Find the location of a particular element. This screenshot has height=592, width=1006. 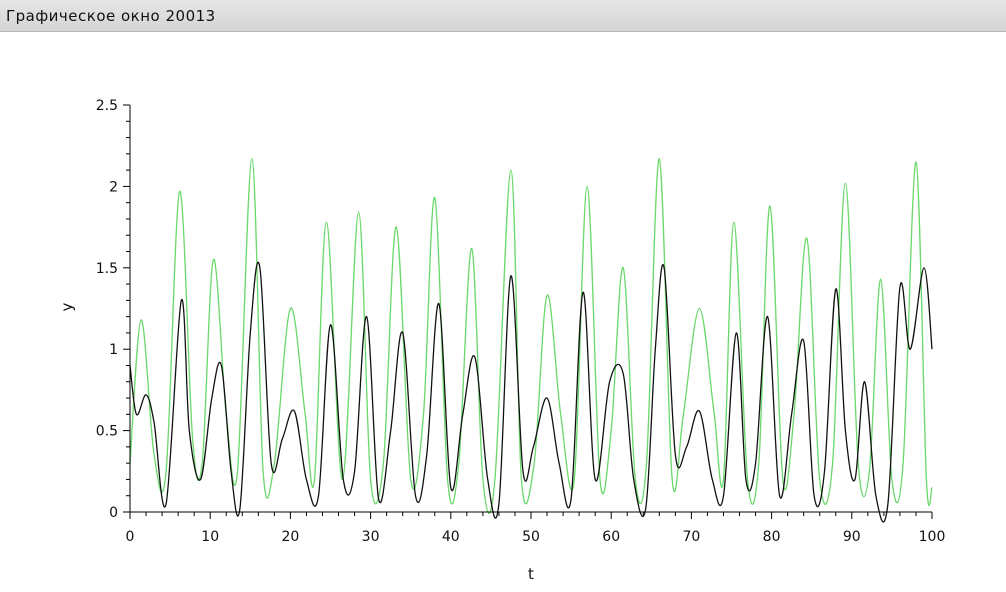

window-titlebar: Графическое окно 20013 is located at coordinates (503, 16).